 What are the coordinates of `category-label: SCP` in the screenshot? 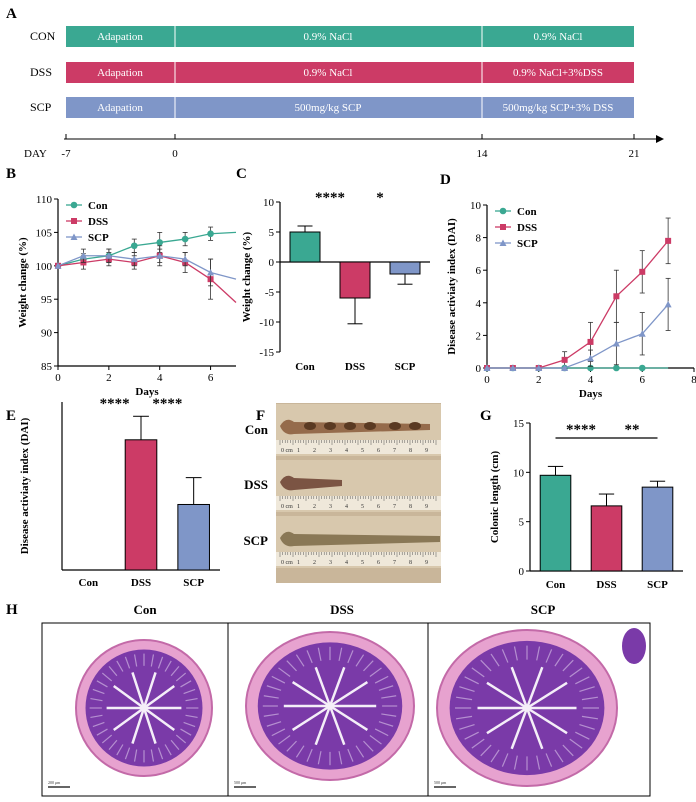 It's located at (193, 583).